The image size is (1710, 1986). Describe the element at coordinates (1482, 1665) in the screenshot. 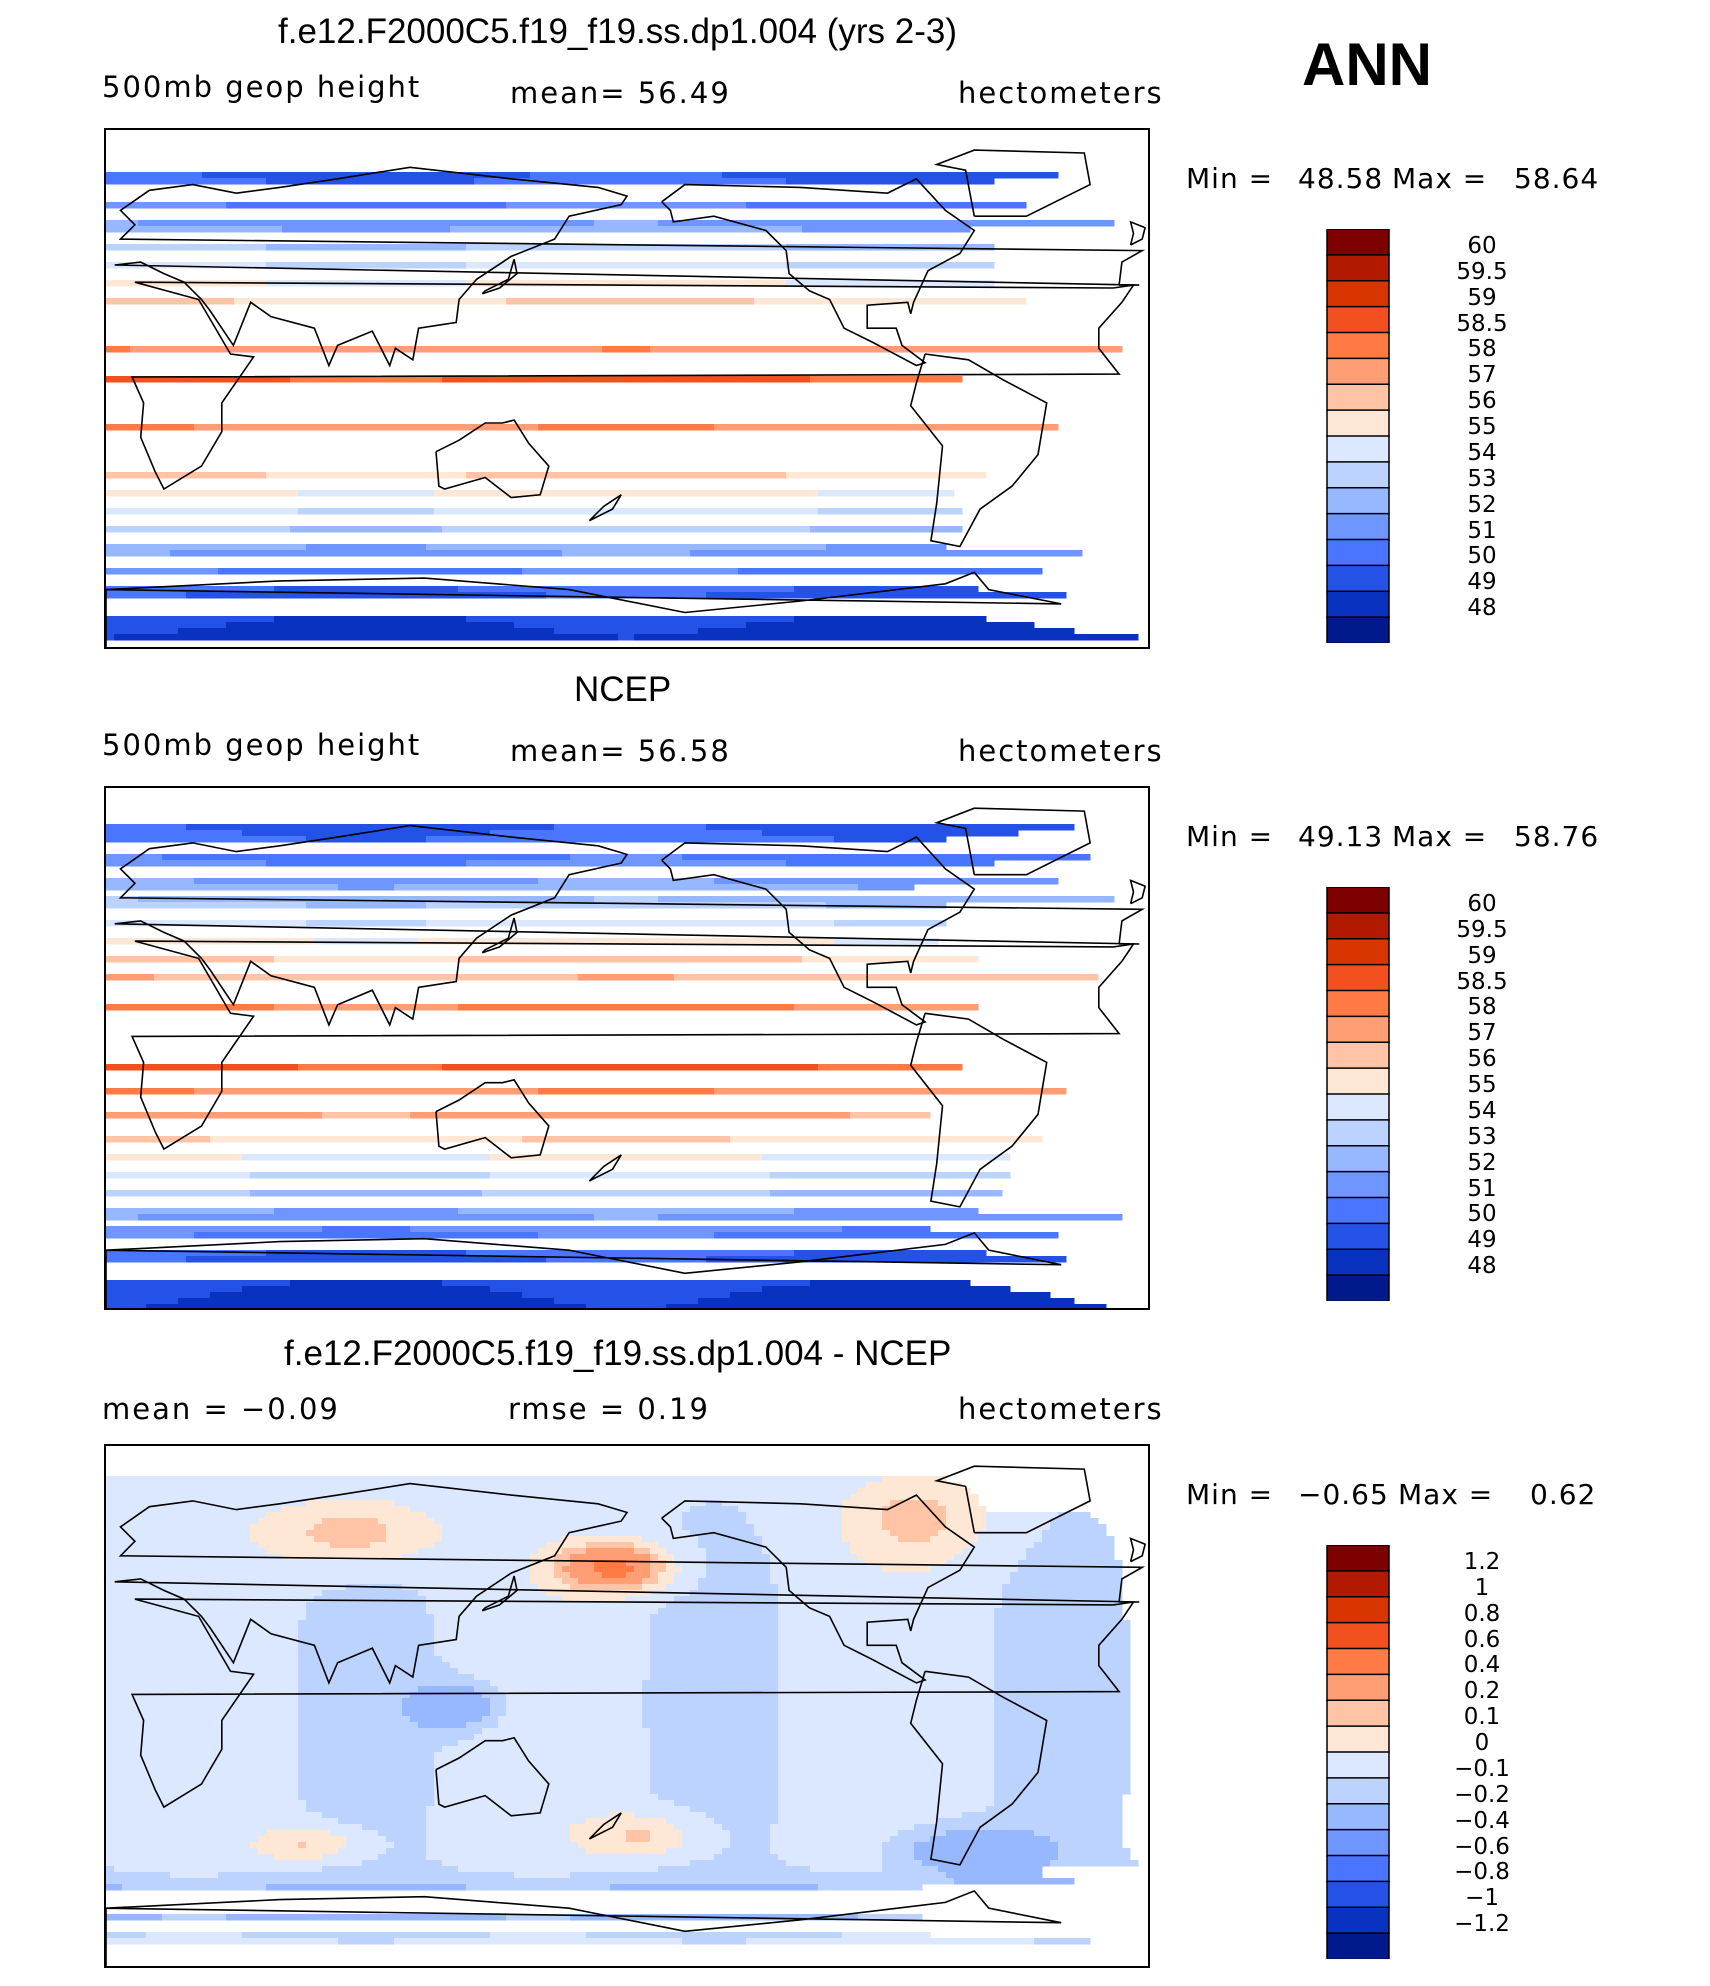

I see `colorbar-tick-label: 0.4` at that location.